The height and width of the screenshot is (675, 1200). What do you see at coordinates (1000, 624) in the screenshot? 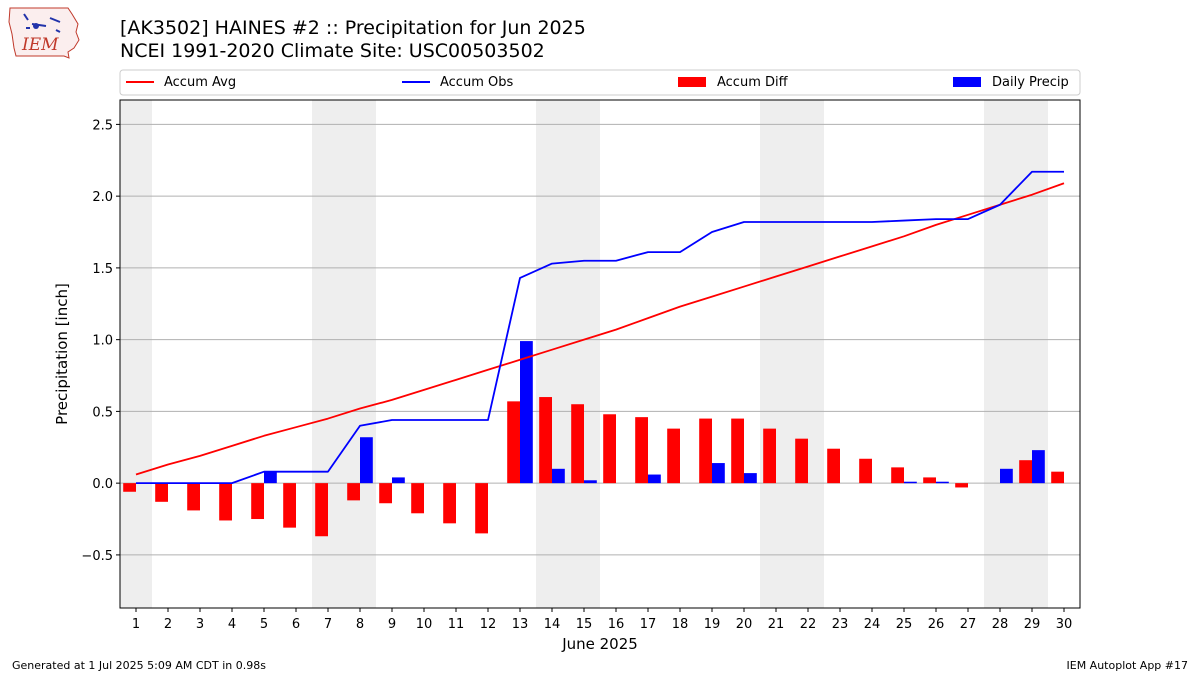
I see `x-tick-label: 28` at bounding box center [1000, 624].